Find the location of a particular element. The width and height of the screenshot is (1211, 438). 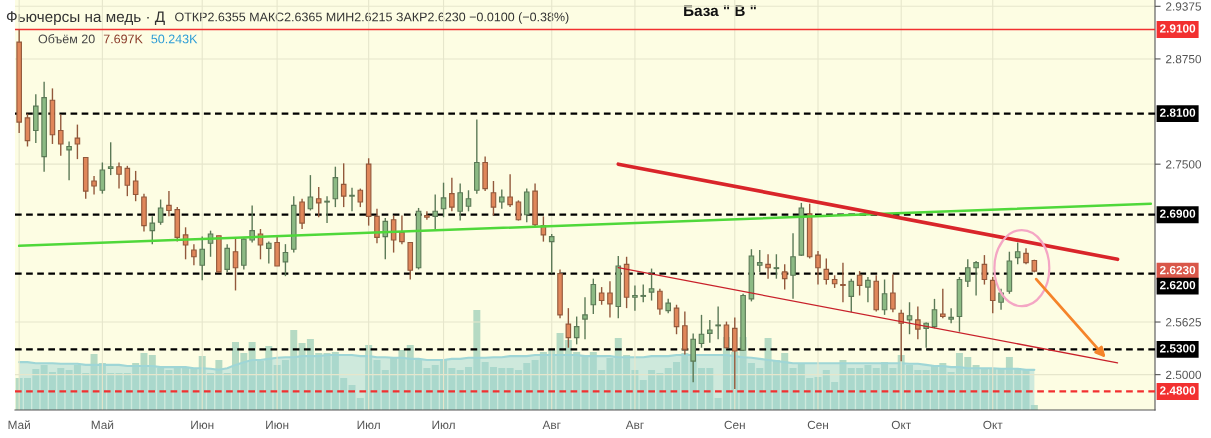

ref-line-label: 2.4800 is located at coordinates (1177, 390).